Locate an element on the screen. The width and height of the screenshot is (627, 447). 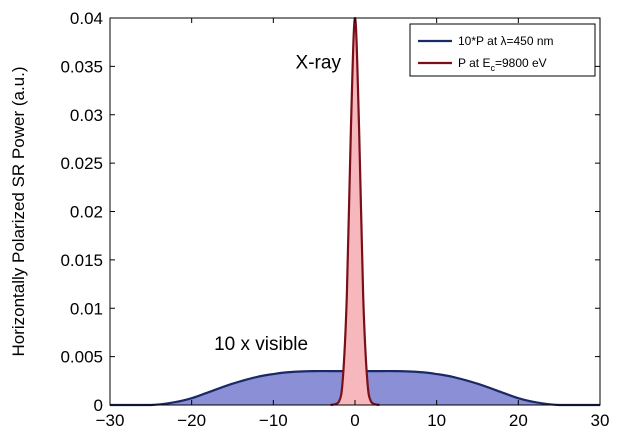
legend: 10*P at λ=450 nmP at Ec=9800 eV is located at coordinates (502, 50).